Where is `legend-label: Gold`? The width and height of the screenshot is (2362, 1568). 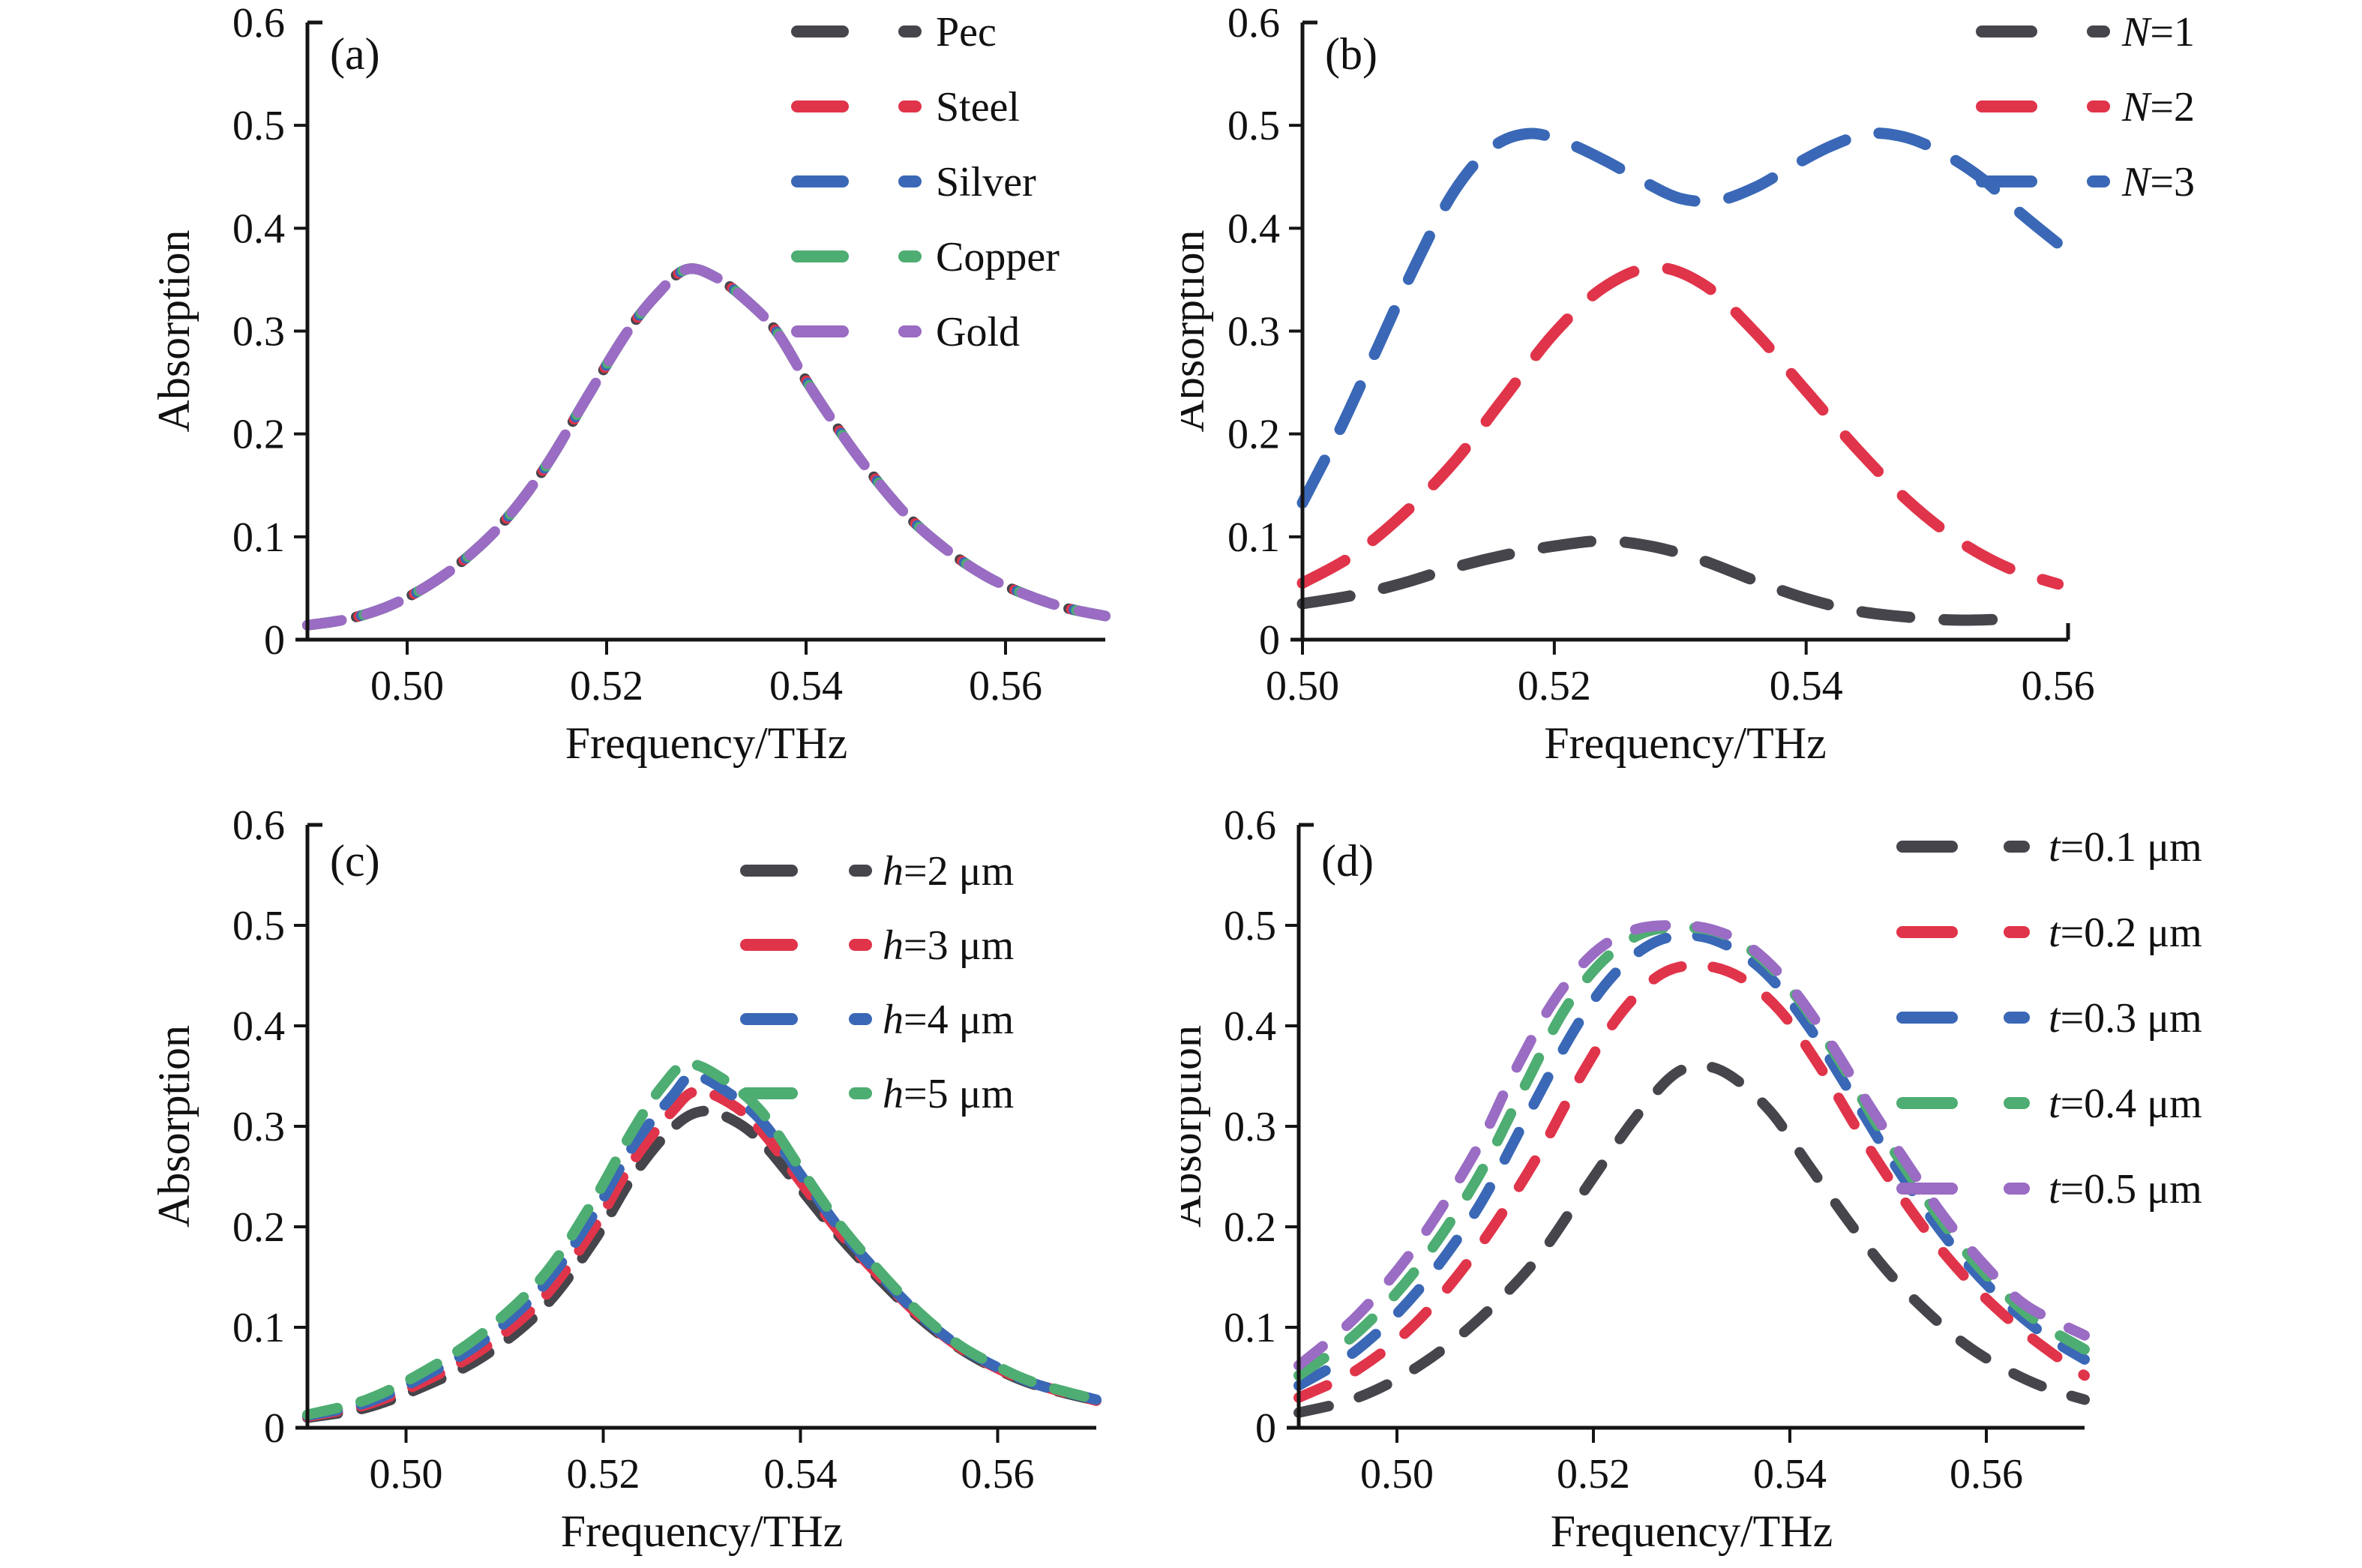
legend-label: Gold is located at coordinates (978, 332).